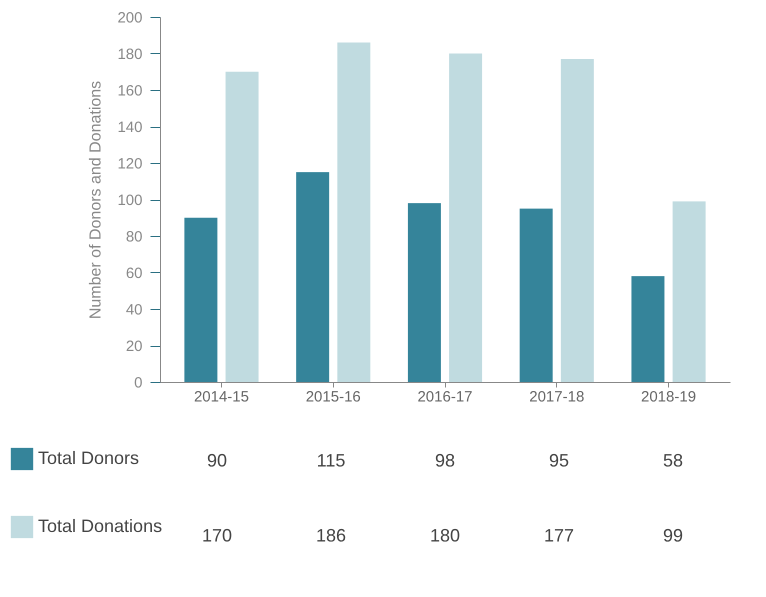 This screenshot has height=597, width=766. I want to click on data-label: 58, so click(673, 460).